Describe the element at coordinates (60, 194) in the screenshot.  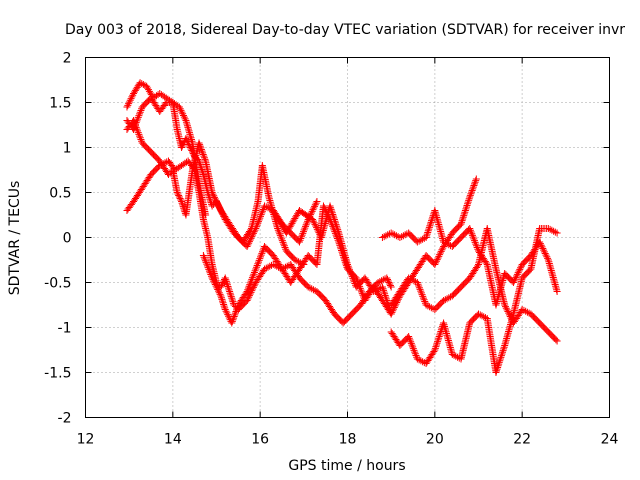
I see `y-tick-label: 0.5` at that location.